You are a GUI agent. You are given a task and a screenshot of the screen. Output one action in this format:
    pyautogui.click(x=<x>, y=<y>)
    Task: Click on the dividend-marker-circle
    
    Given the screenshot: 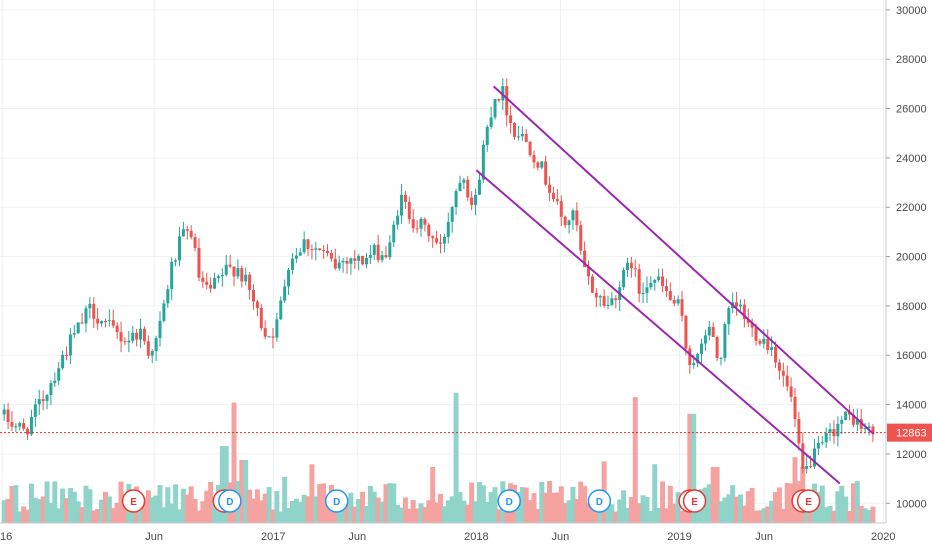 What is the action you would take?
    pyautogui.click(x=599, y=501)
    